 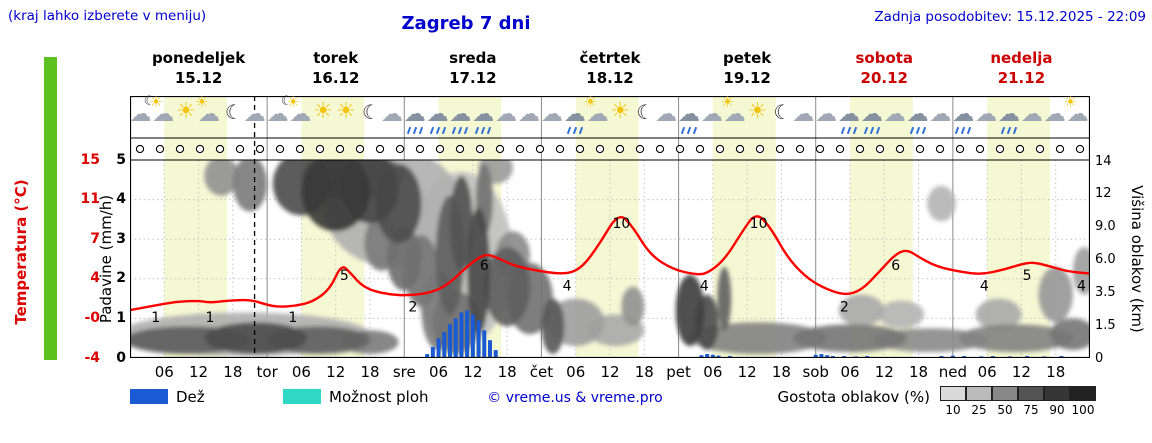 I want to click on precip-axis-tick: 2, so click(x=121, y=278).